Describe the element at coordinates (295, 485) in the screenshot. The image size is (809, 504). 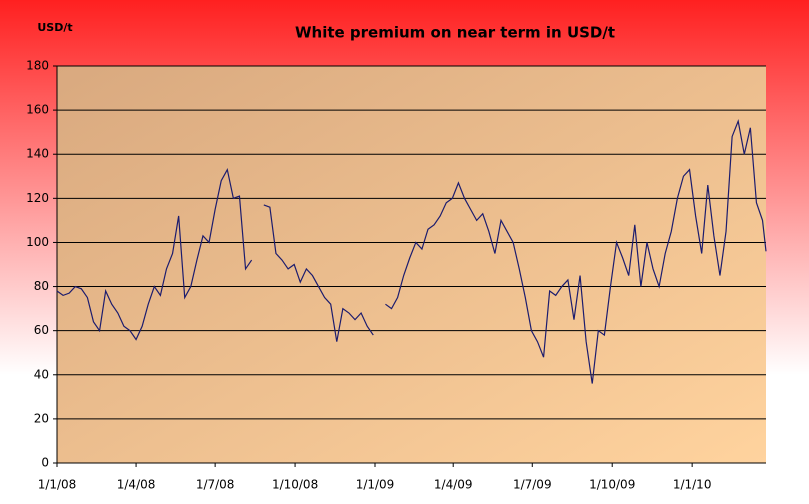
I see `x-tick-label: 1/10/08` at that location.